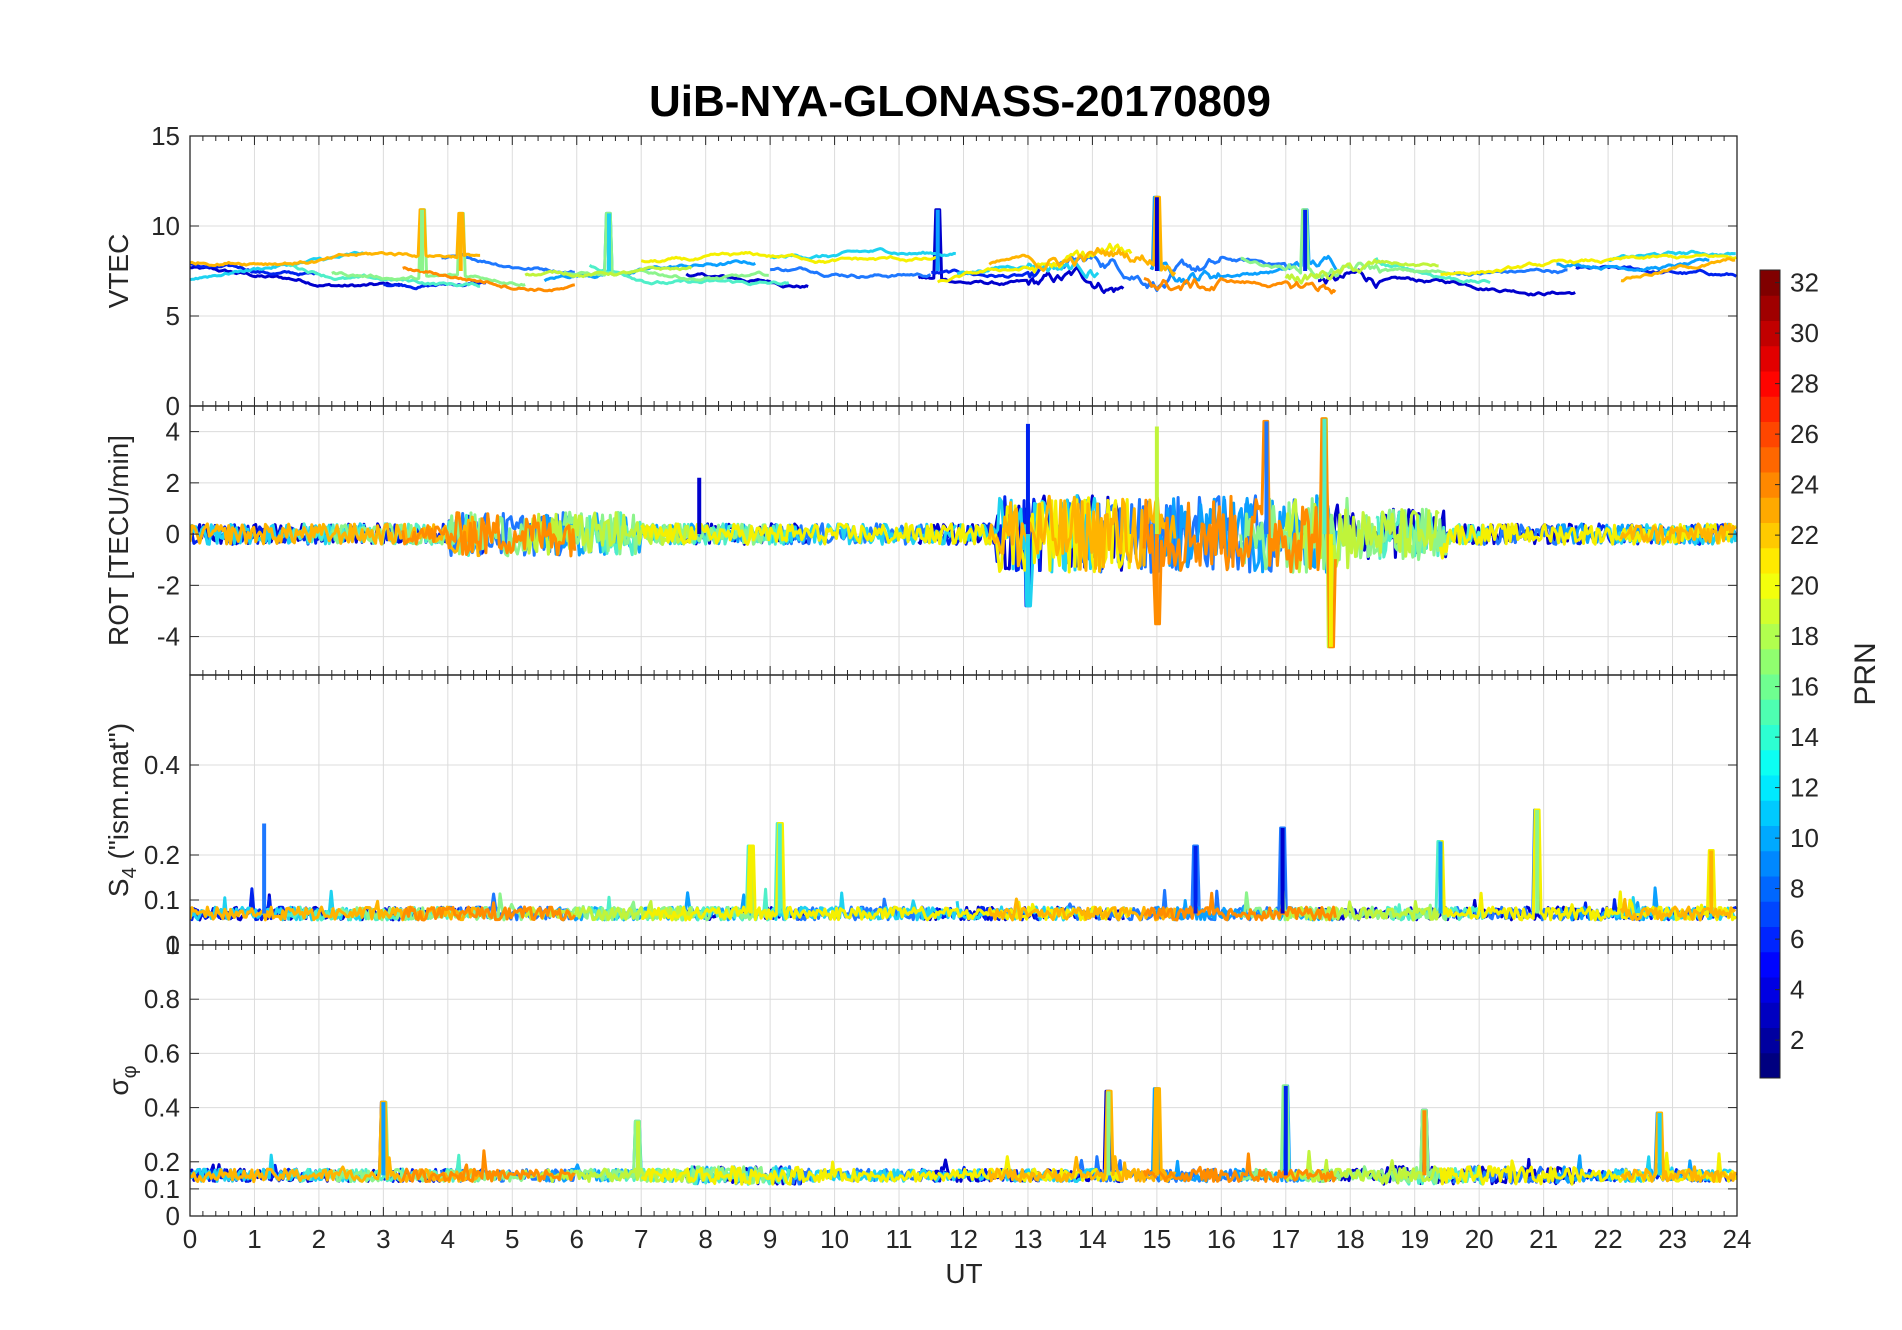 The image size is (1902, 1330). I want to click on colorbar-tick-label: 8, so click(1797, 889).